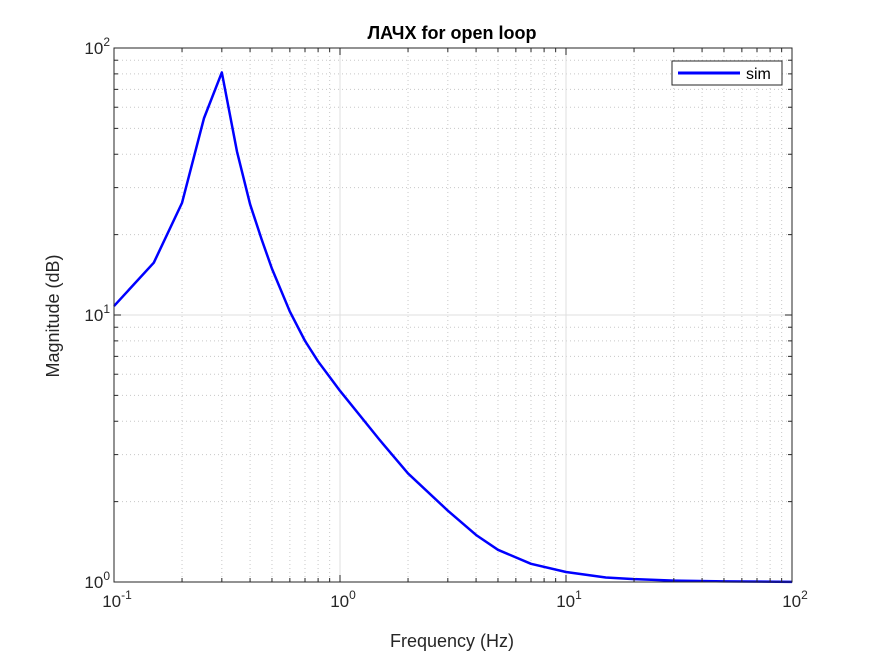  Describe the element at coordinates (117, 599) in the screenshot. I see `x-tick-label: 10⁻¹` at that location.